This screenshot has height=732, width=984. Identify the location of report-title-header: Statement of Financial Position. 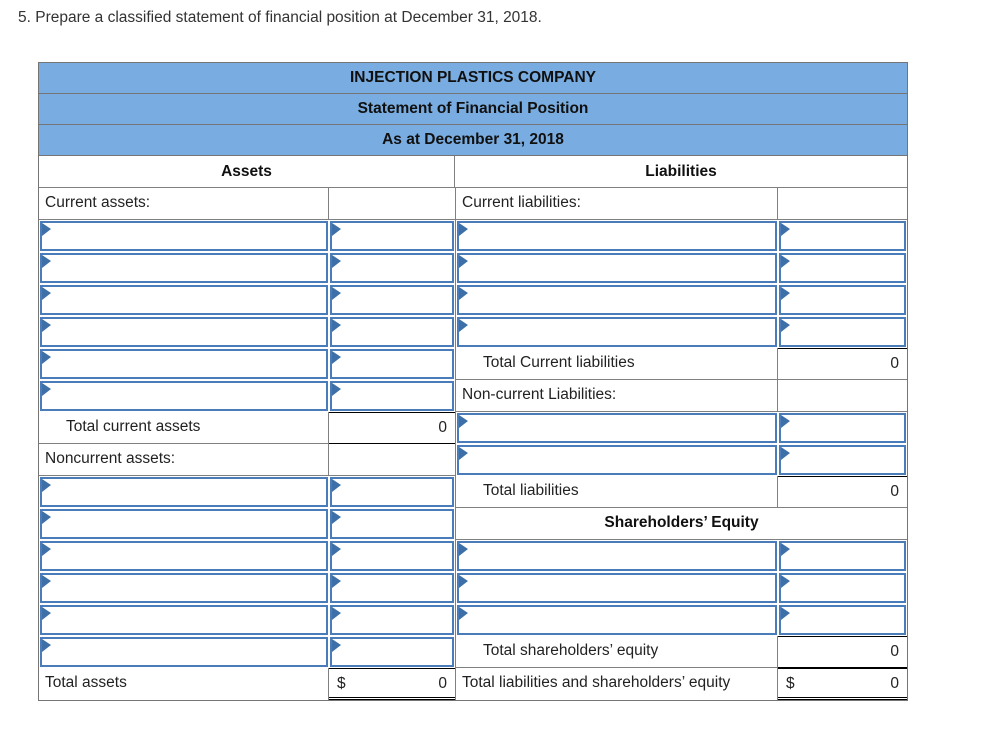
(473, 109).